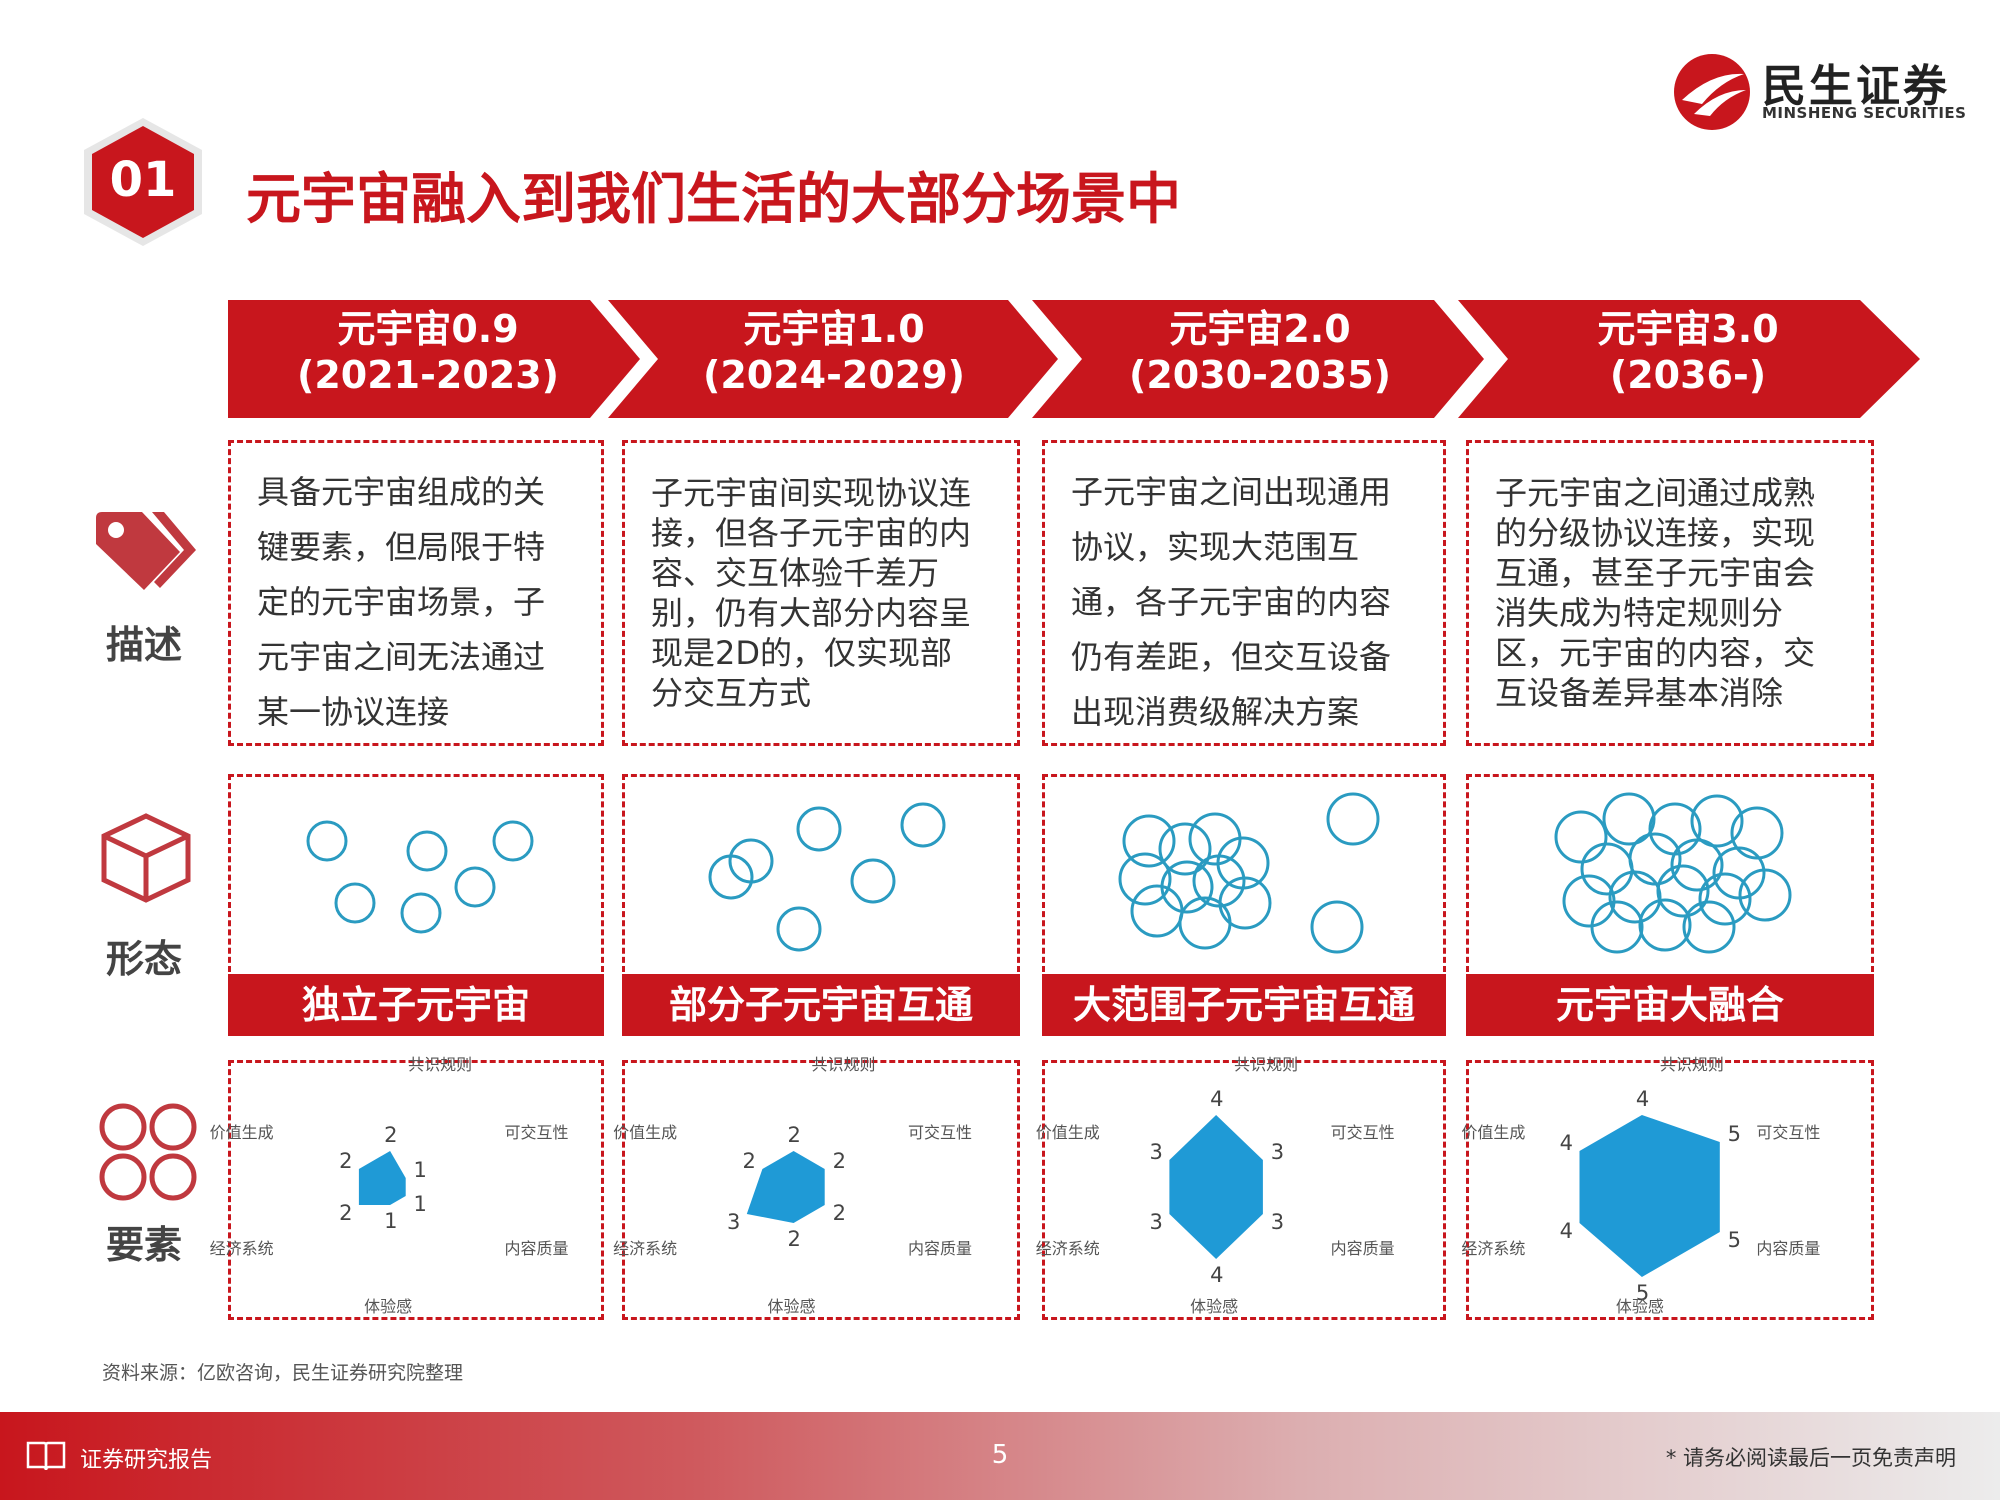 This screenshot has height=1500, width=2000. Describe the element at coordinates (401, 492) in the screenshot. I see `description-line: 具备元宇宙组成的关` at that location.